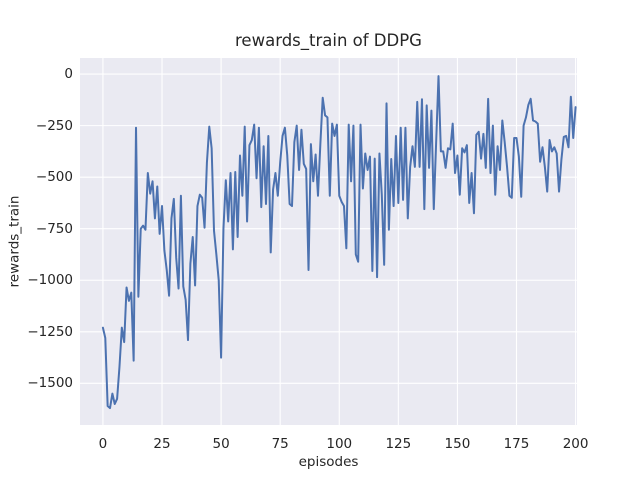 The height and width of the screenshot is (480, 640). I want to click on x-tick-label: 175, so click(516, 444).